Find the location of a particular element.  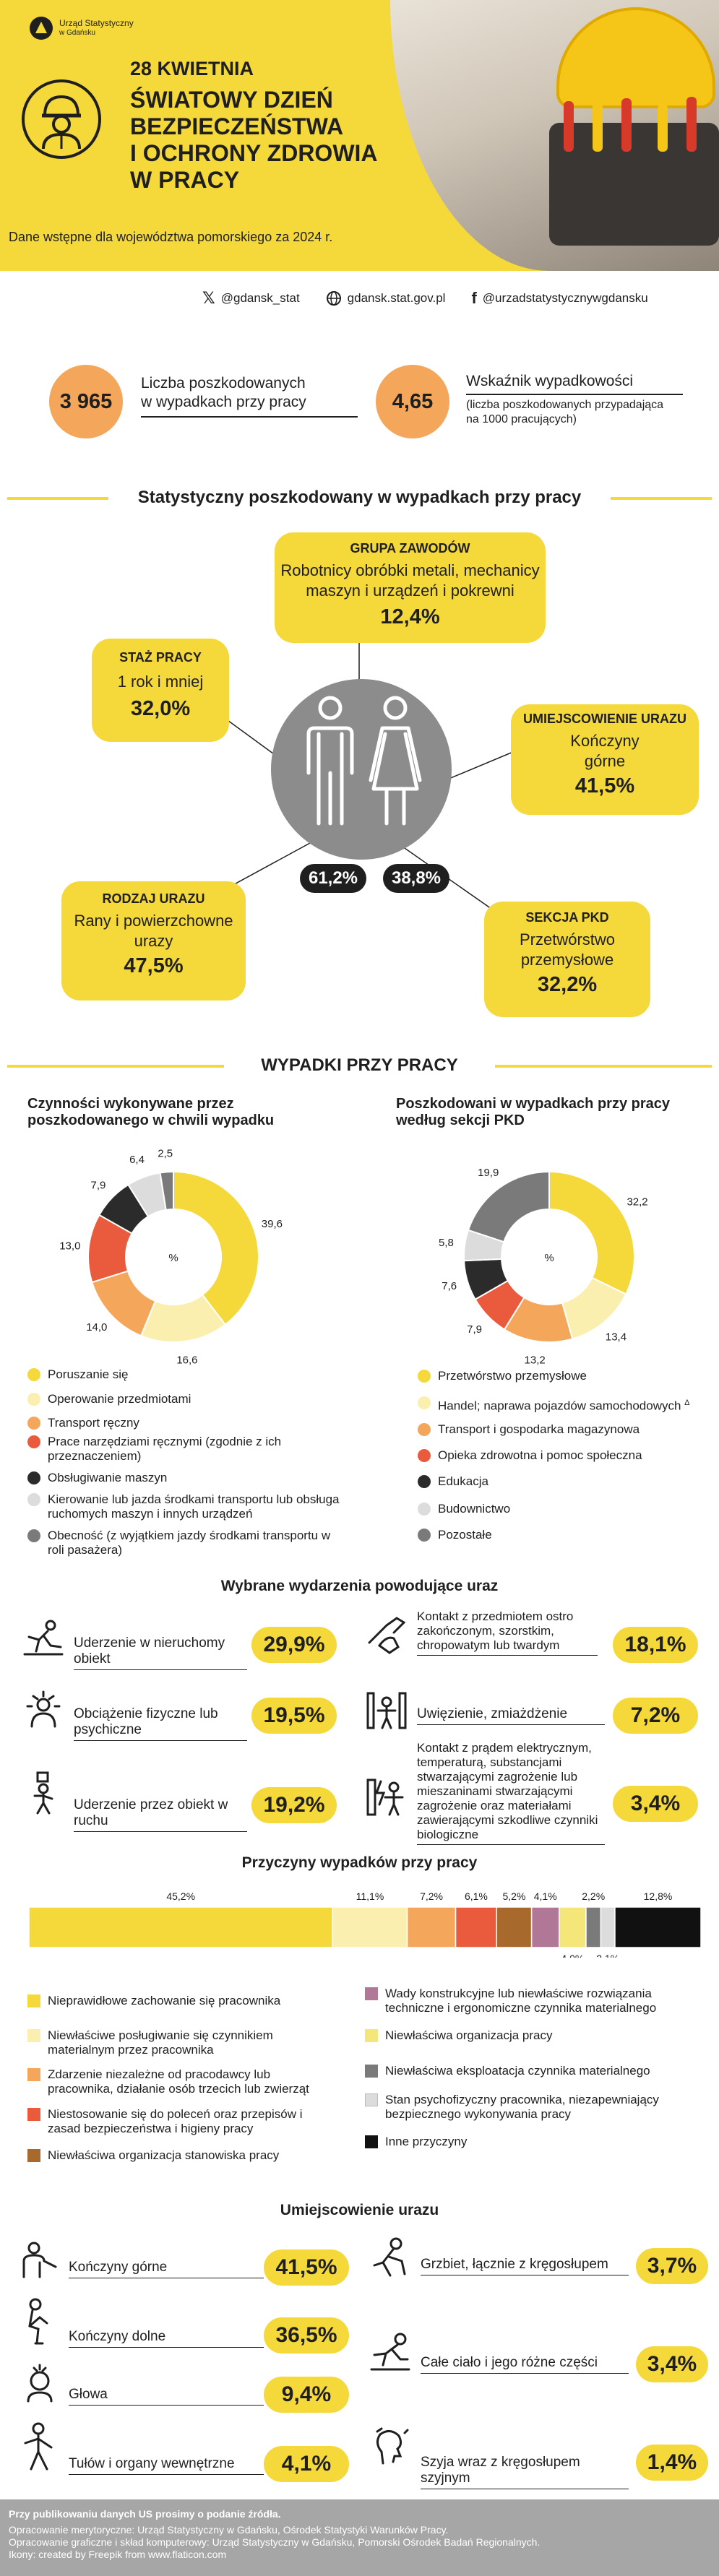

leg-icon is located at coordinates (38, 2321).